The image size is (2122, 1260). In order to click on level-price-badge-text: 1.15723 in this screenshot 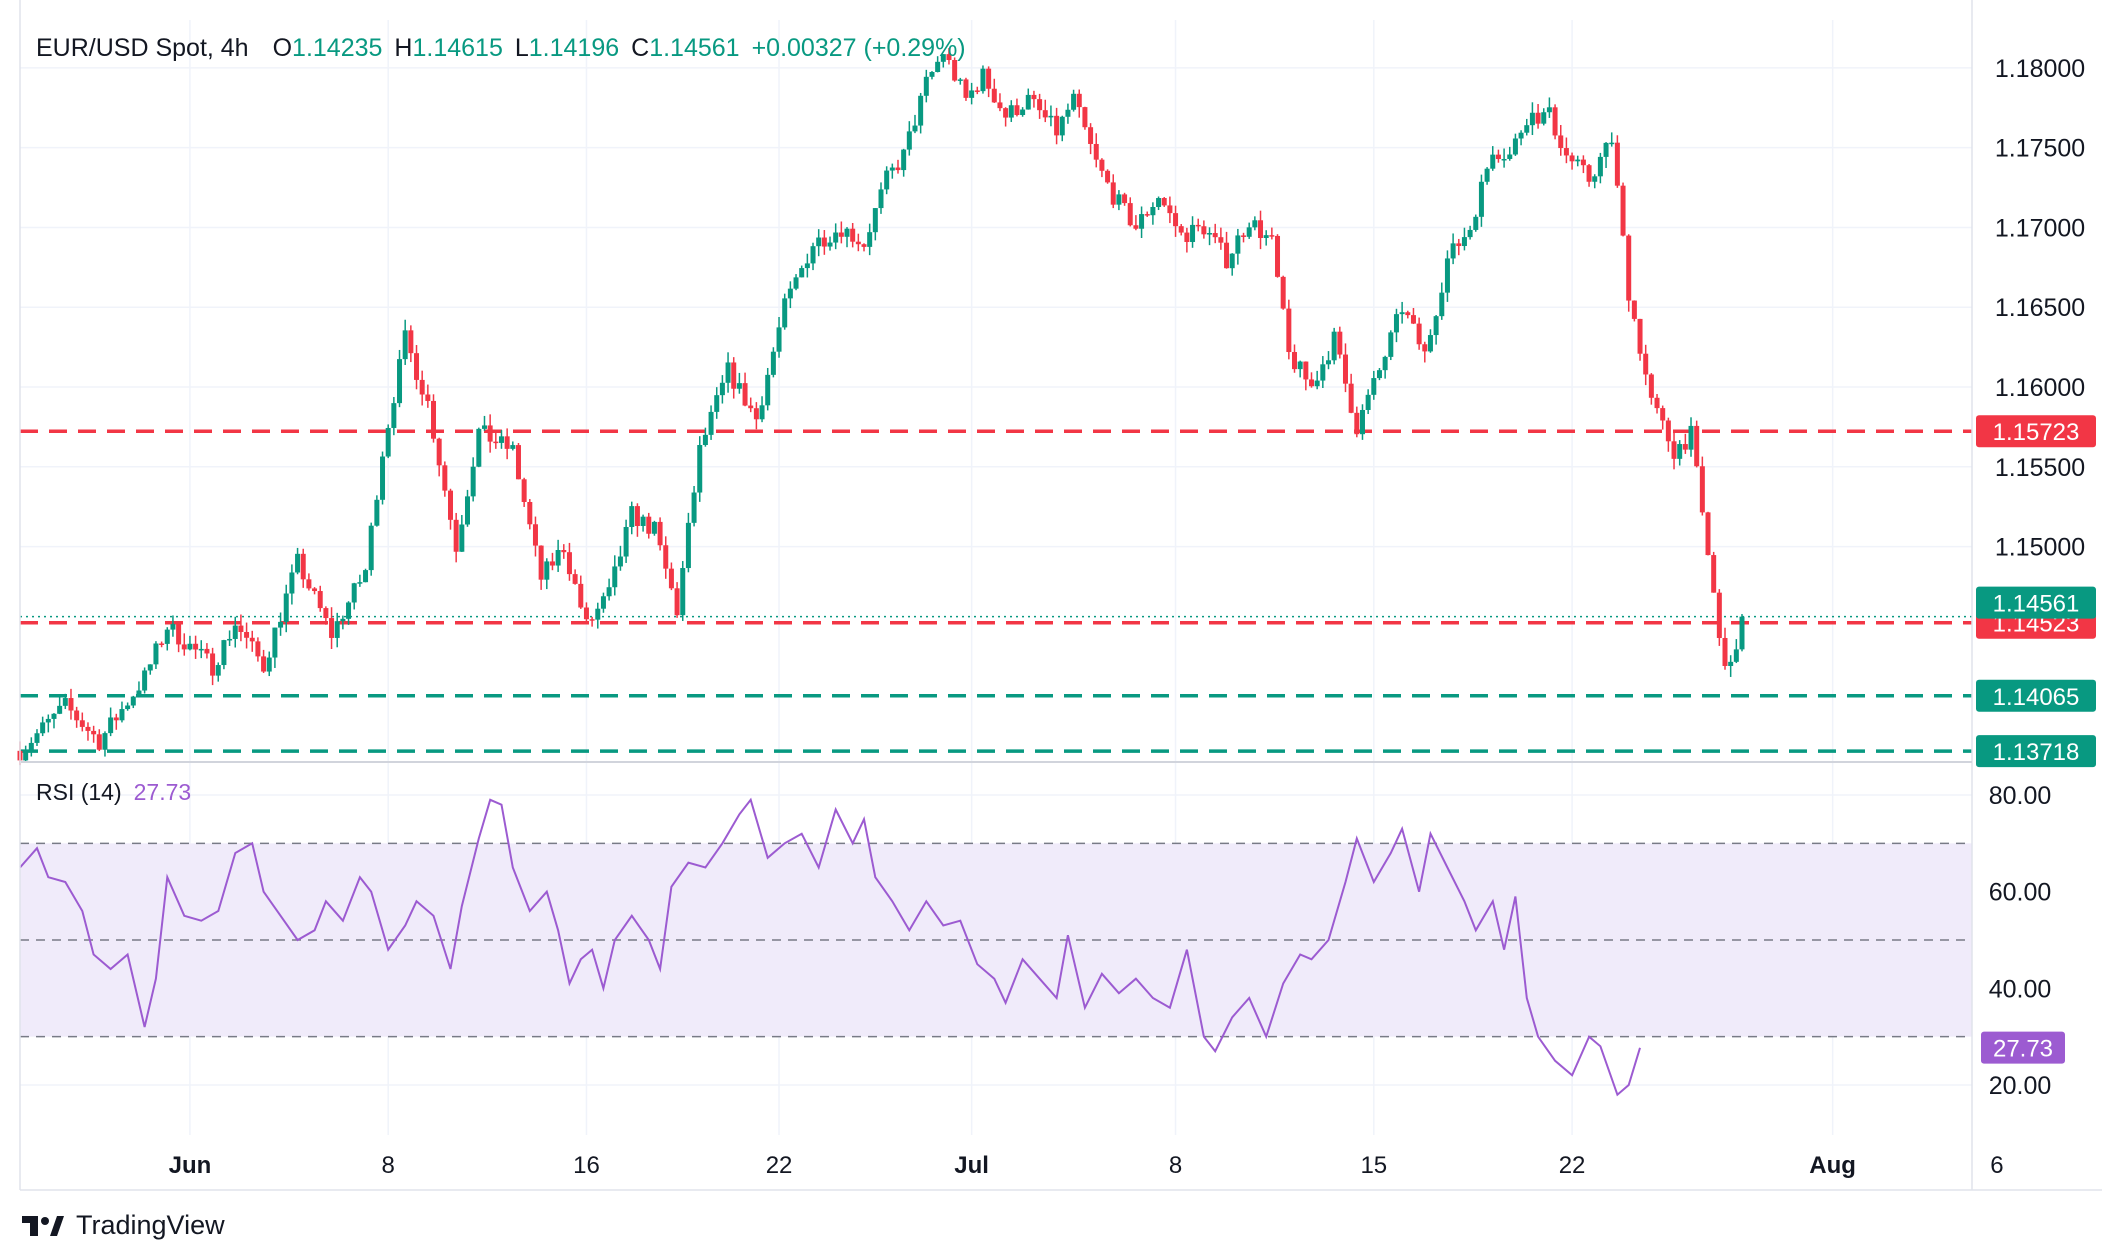, I will do `click(2036, 432)`.